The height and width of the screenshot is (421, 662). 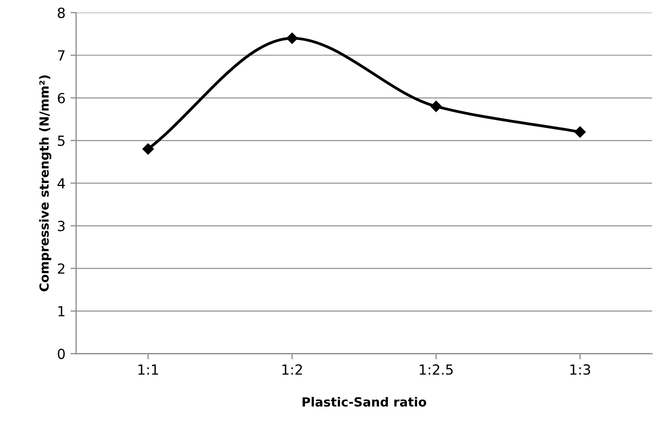 What do you see at coordinates (436, 369) in the screenshot?
I see `x-tick-label: 1:2.5` at bounding box center [436, 369].